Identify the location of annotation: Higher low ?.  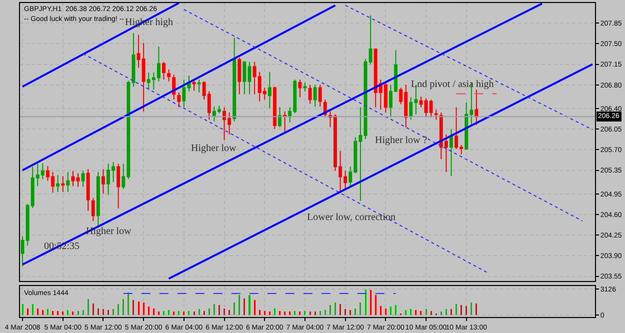
(401, 140).